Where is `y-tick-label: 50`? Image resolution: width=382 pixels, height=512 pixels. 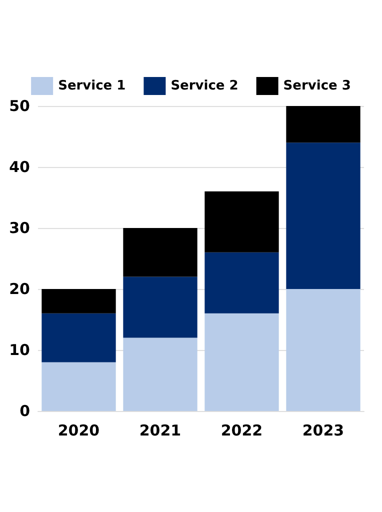
y-tick-label: 50 is located at coordinates (19, 106).